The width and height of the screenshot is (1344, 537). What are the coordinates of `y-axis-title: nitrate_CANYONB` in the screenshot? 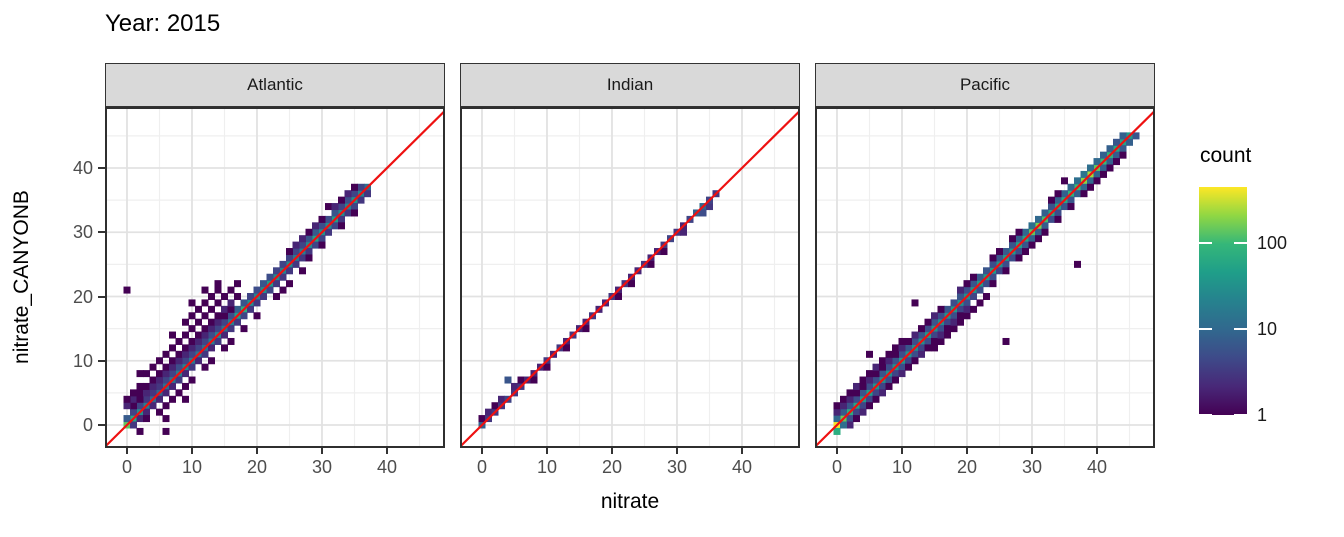 It's located at (21, 277).